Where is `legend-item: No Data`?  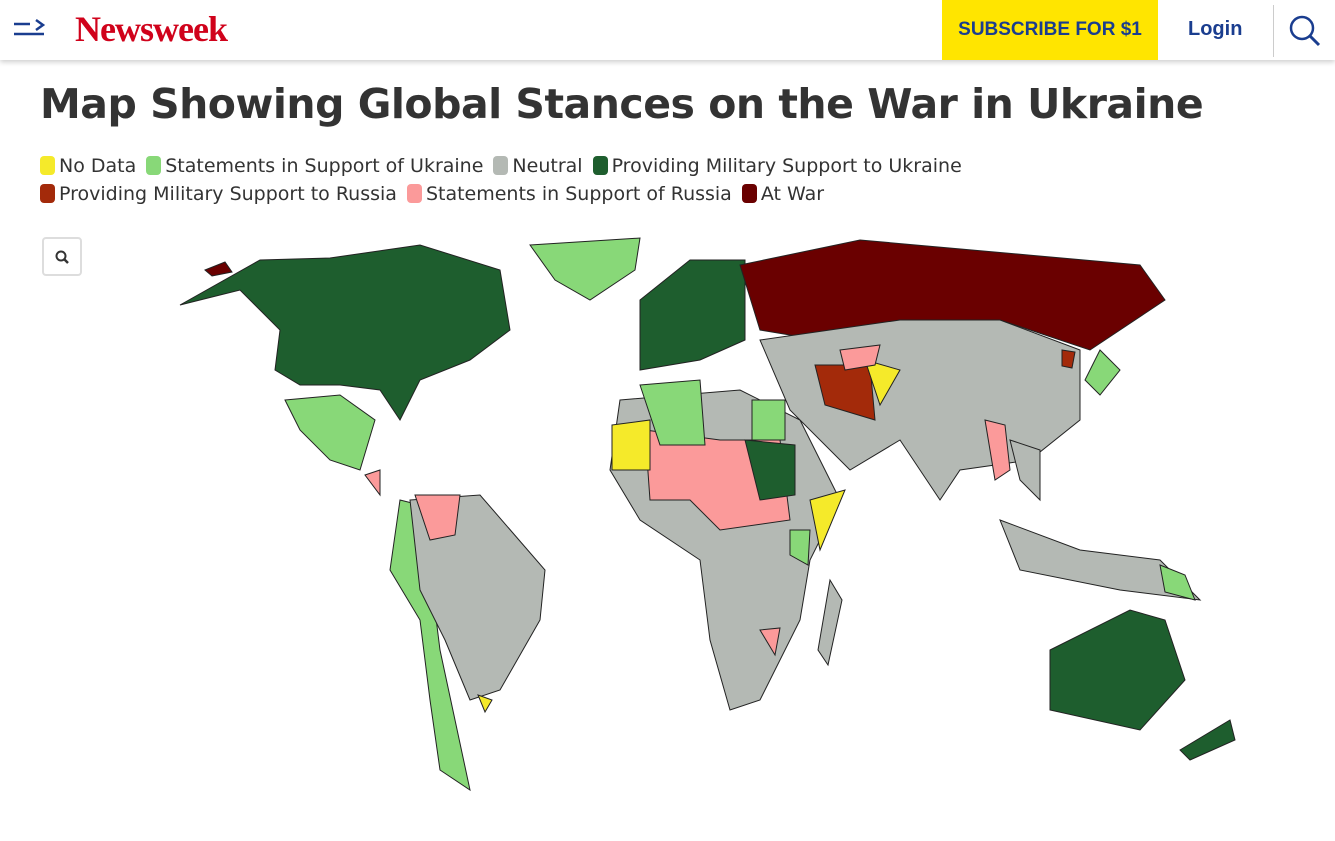 legend-item: No Data is located at coordinates (88, 166).